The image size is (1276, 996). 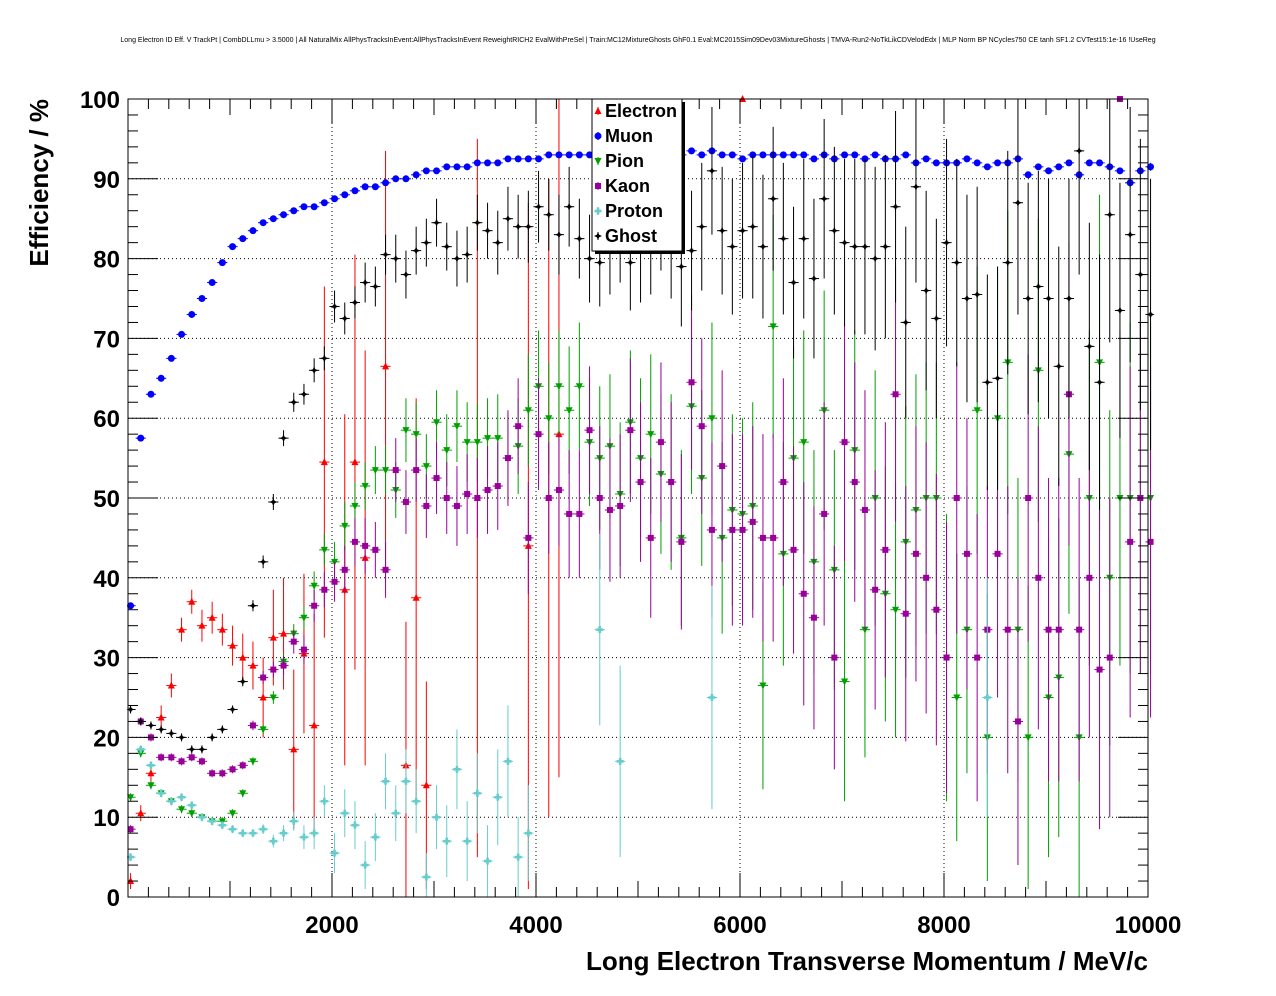 What do you see at coordinates (943, 925) in the screenshot?
I see `x-tick-label: 8000` at bounding box center [943, 925].